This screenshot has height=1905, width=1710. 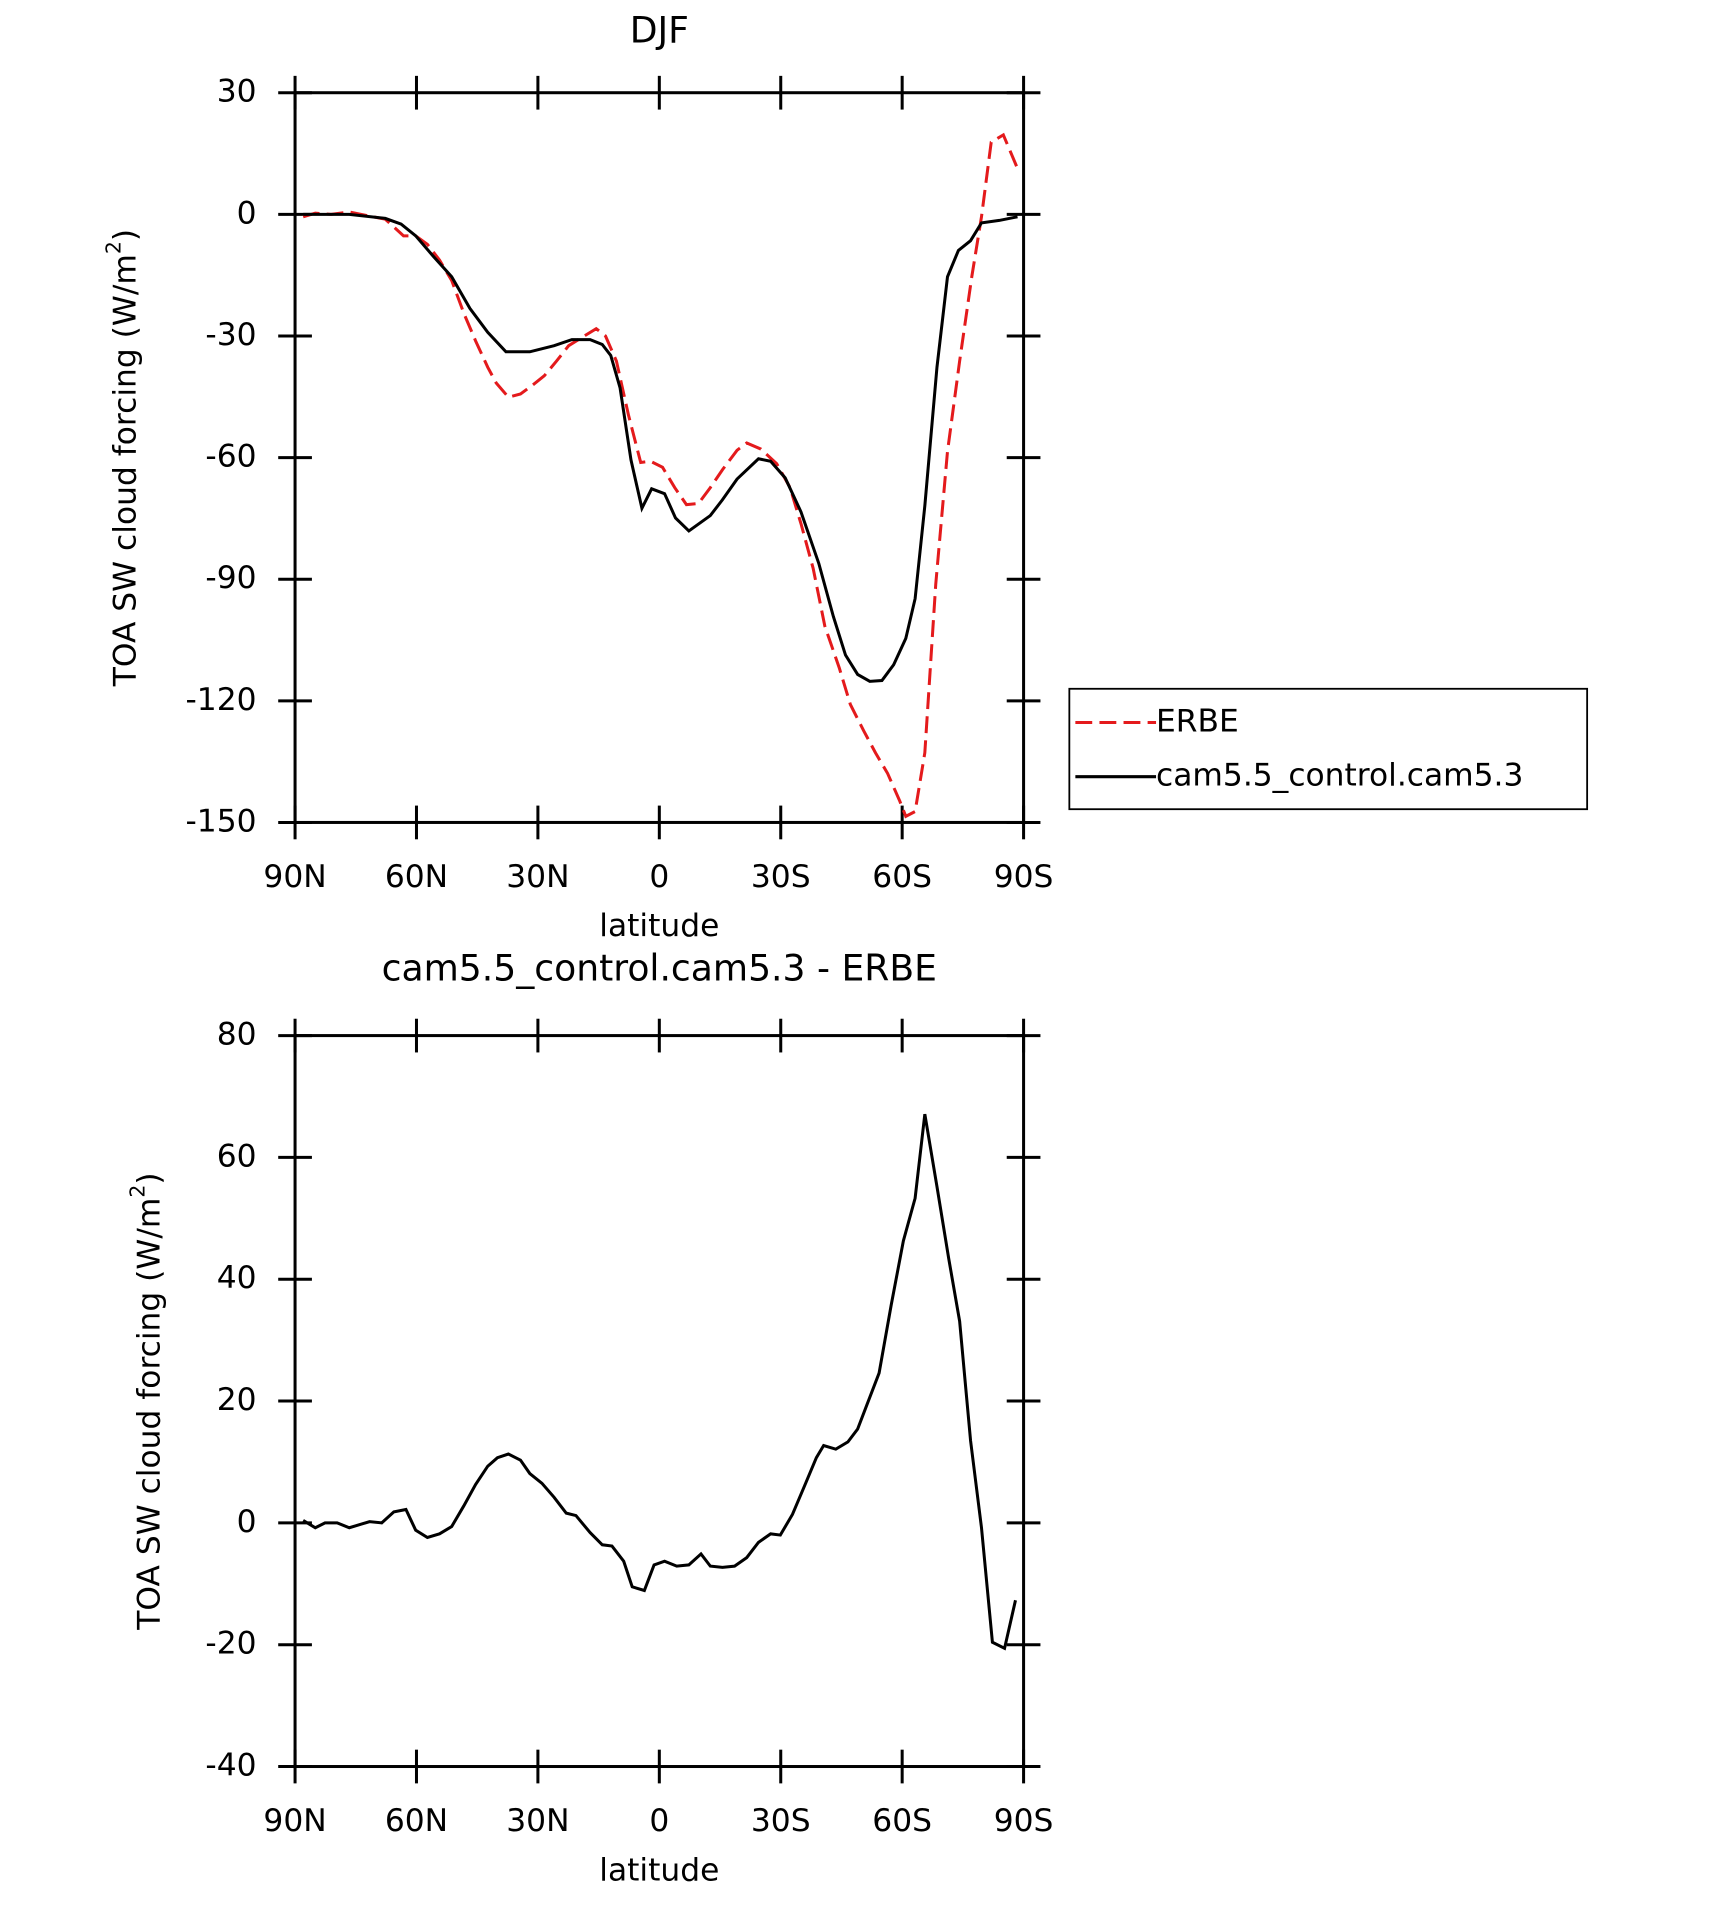 What do you see at coordinates (1197, 722) in the screenshot?
I see `legend-label: ERBE` at bounding box center [1197, 722].